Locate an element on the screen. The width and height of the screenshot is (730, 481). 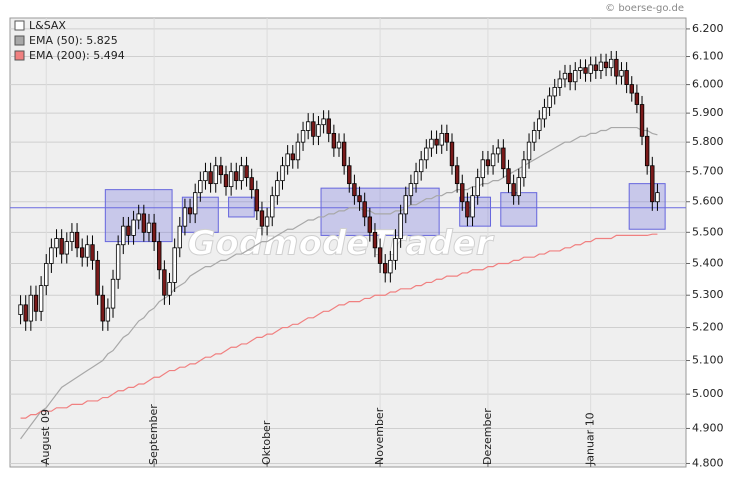
x-tick-label: August 09 is located at coordinates (45, 437).